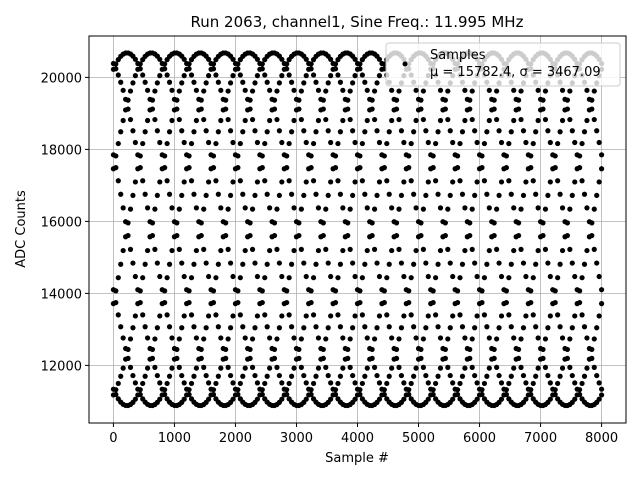 The height and width of the screenshot is (480, 640). What do you see at coordinates (61, 222) in the screenshot?
I see `y-tick-label: 16000` at bounding box center [61, 222].